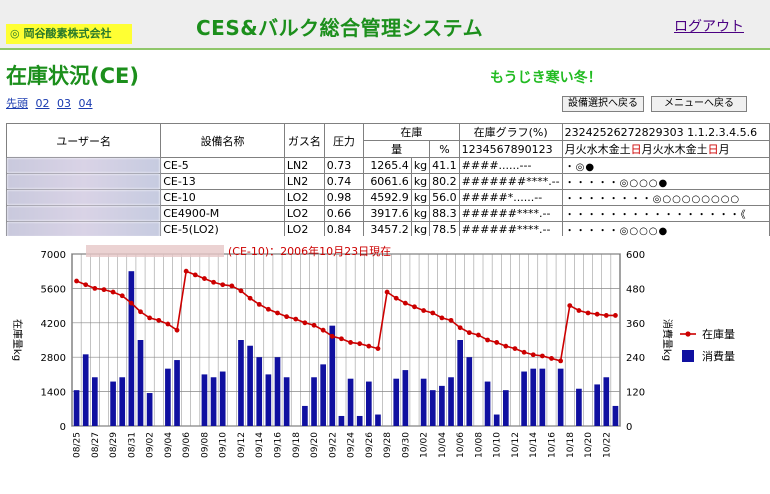 The height and width of the screenshot is (494, 770). Describe the element at coordinates (510, 213) in the screenshot. I see `stock-bar-cell: ######****.--` at that location.